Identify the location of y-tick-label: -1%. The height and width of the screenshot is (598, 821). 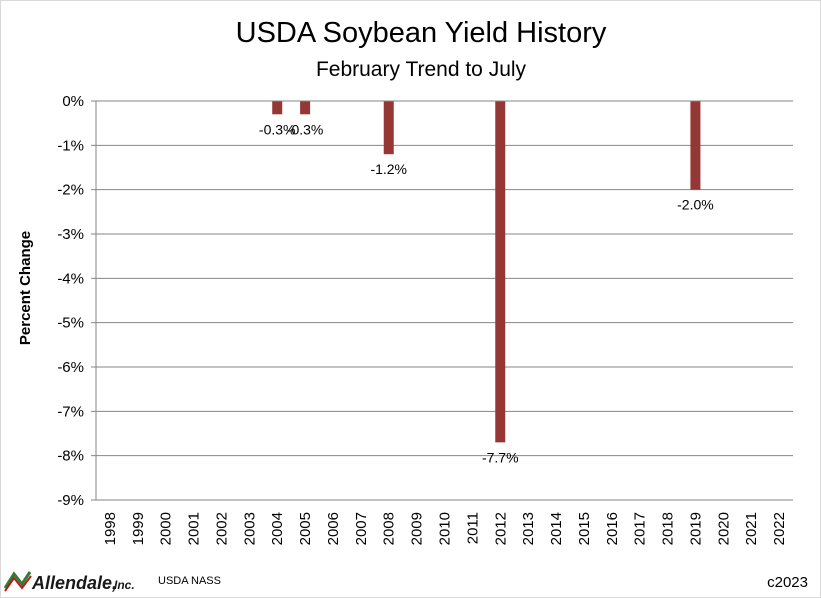
(70, 145).